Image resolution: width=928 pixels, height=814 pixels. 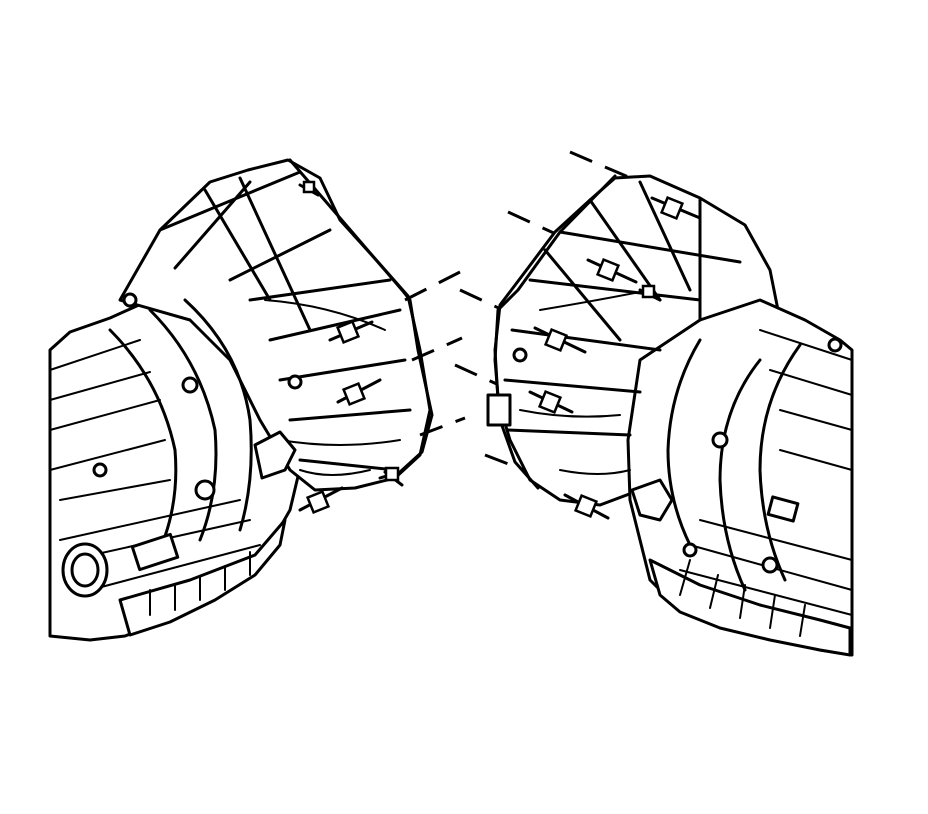 I want to click on right-bellhousing-ribs, so click(x=622, y=308).